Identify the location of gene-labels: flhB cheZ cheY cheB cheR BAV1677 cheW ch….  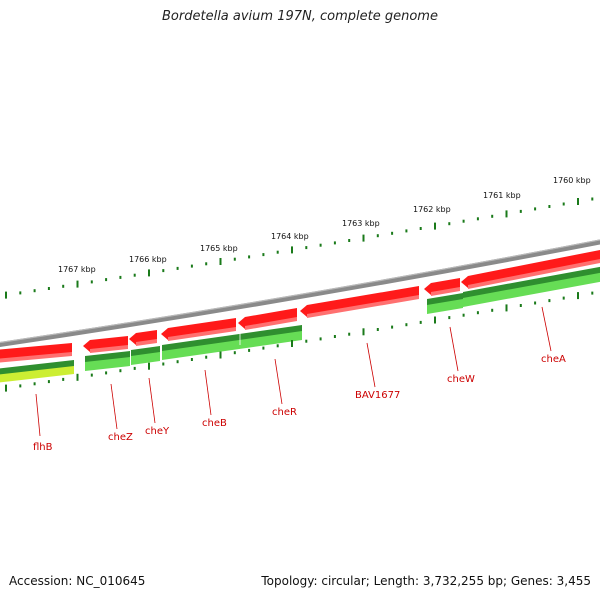
(299, 403).